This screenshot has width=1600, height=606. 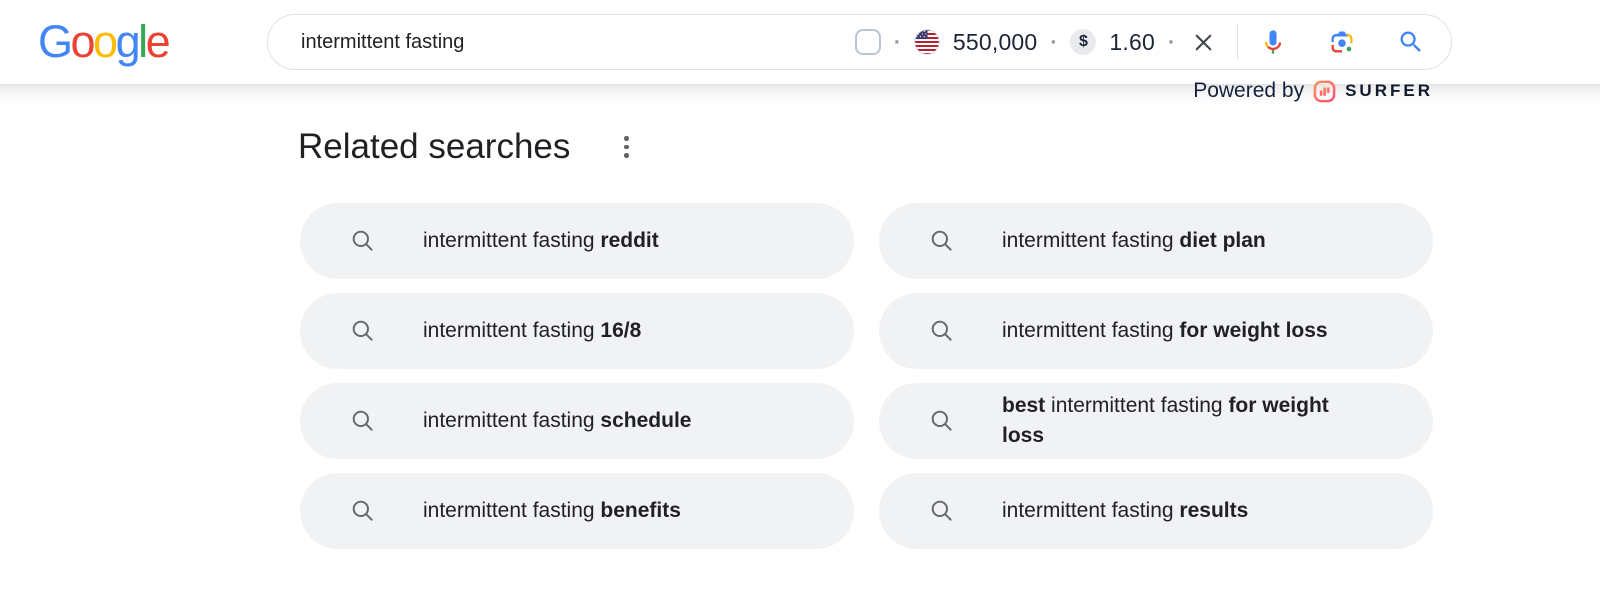 I want to click on related-search-pill: intermittent fasting 16/8, so click(x=577, y=331).